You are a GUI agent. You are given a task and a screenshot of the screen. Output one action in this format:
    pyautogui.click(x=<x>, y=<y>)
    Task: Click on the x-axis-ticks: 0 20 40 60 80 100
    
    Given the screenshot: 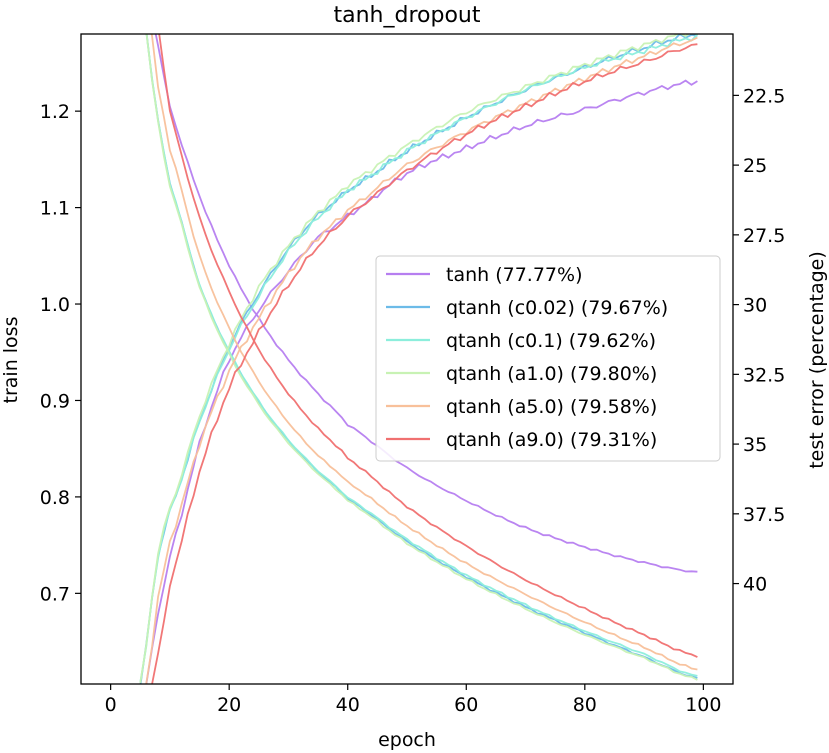 What is the action you would take?
    pyautogui.click(x=413, y=700)
    